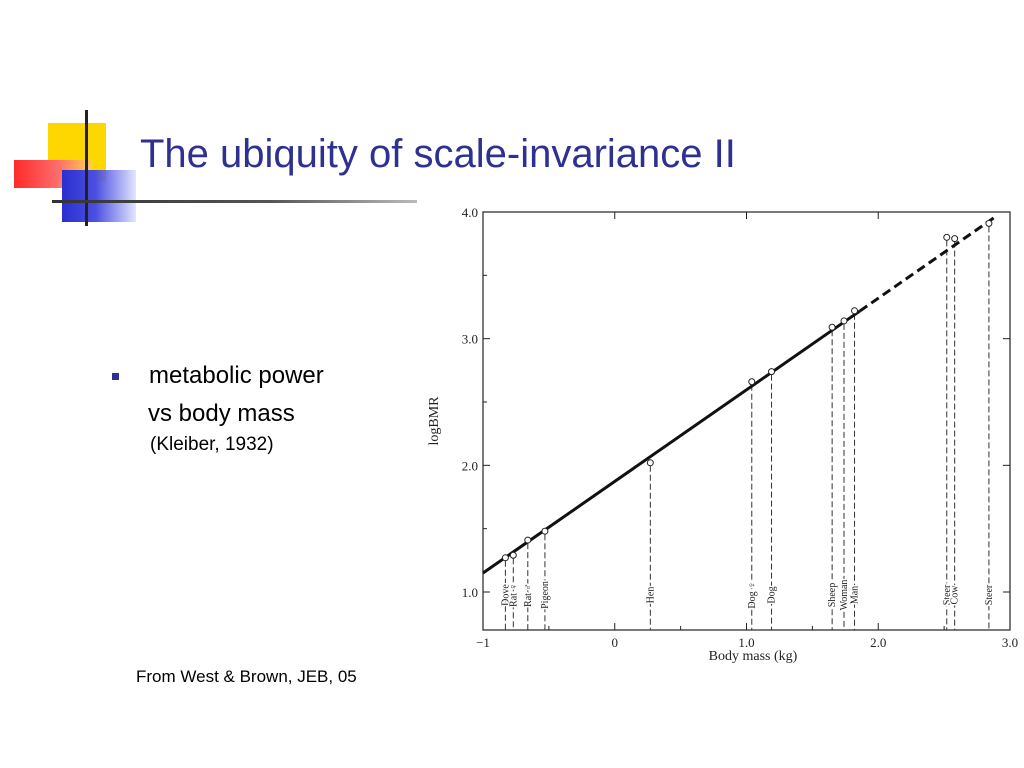  I want to click on point-label: Cow, so click(955, 595).